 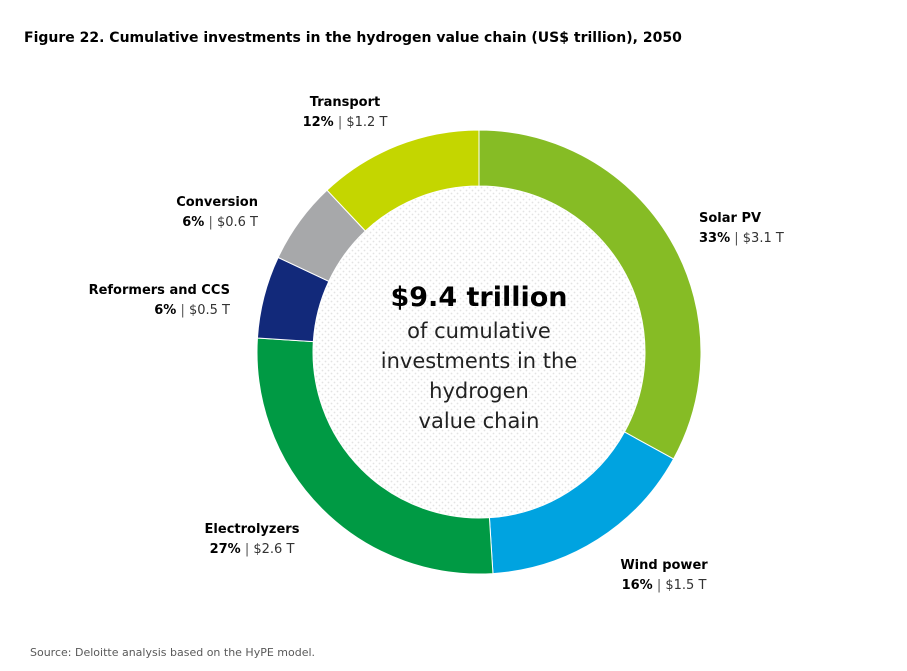 What do you see at coordinates (741, 228) in the screenshot?
I see `slice-label: Solar PV 33% | $3.1 T` at bounding box center [741, 228].